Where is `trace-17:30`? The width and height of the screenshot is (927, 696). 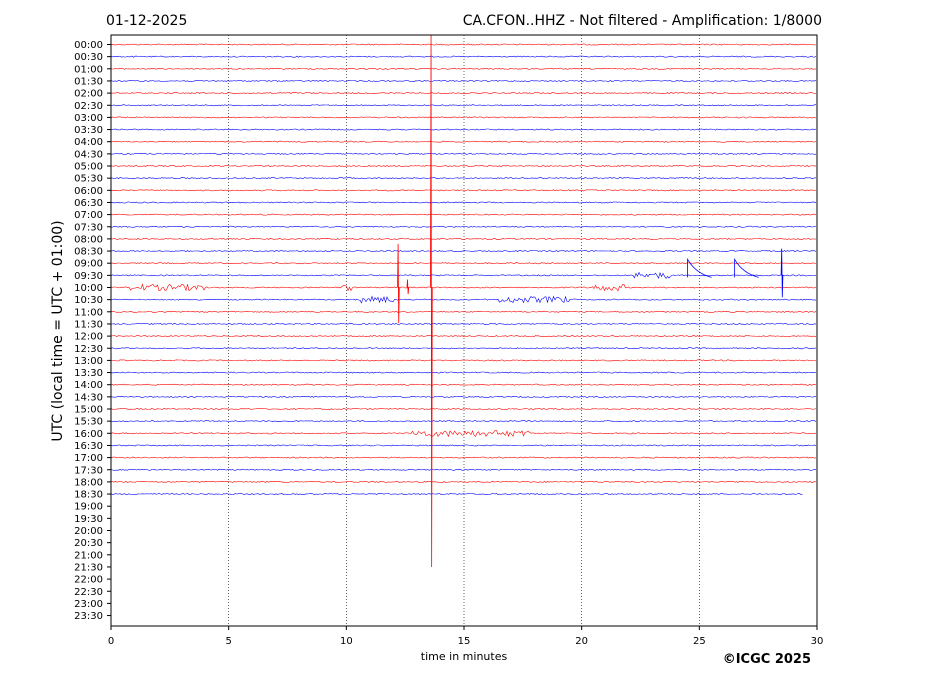
trace-17:30 is located at coordinates (463, 469).